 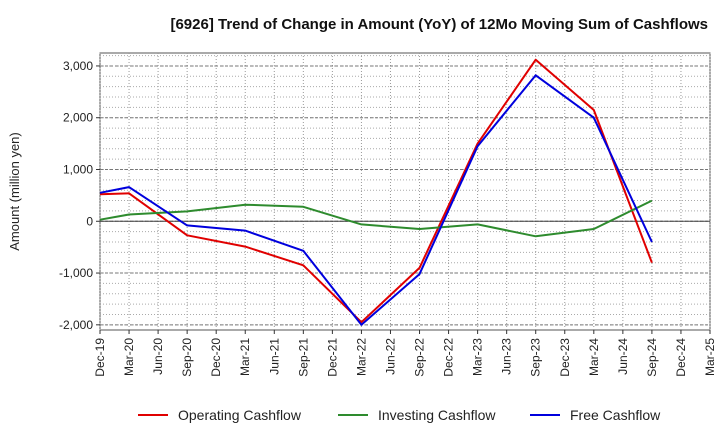 What do you see at coordinates (78, 118) in the screenshot?
I see `y-tick-label: 2,000` at bounding box center [78, 118].